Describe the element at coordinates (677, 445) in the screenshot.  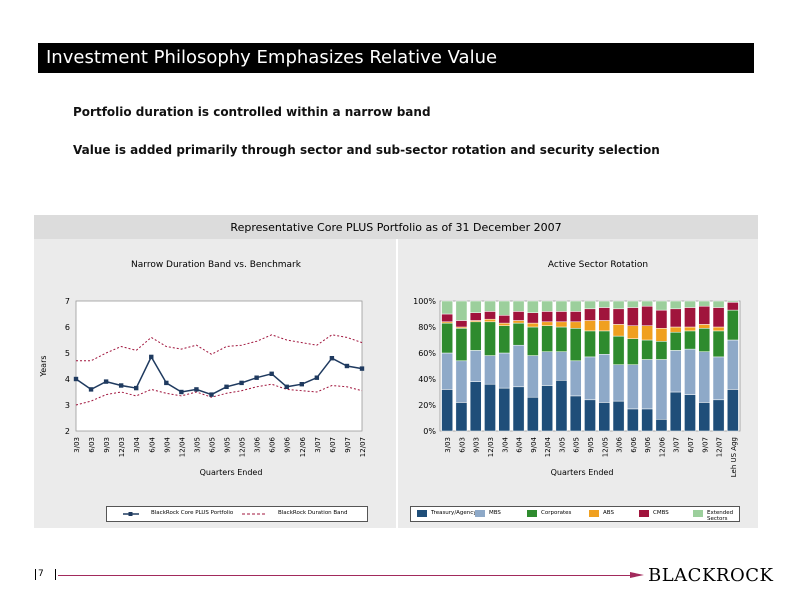
I see `x-tick-label: 3/07` at that location.